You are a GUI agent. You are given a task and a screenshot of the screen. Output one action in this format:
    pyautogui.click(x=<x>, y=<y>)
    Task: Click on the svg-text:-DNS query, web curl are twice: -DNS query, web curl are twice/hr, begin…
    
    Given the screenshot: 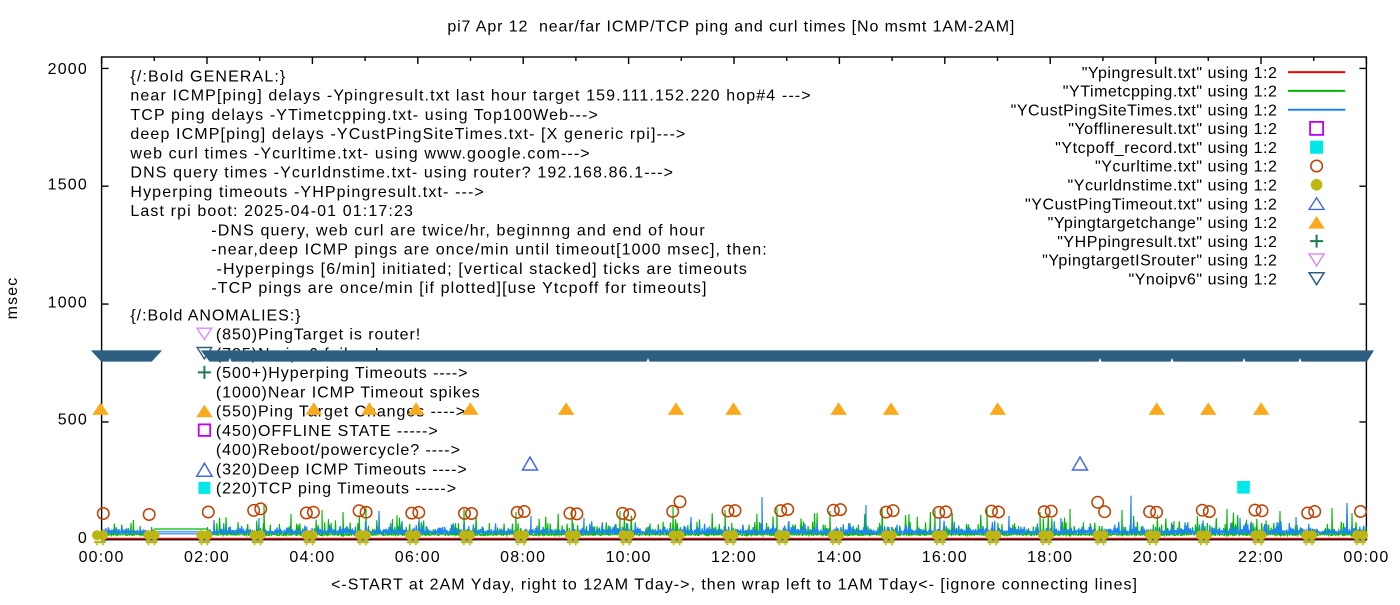 What is the action you would take?
    pyautogui.click(x=458, y=230)
    